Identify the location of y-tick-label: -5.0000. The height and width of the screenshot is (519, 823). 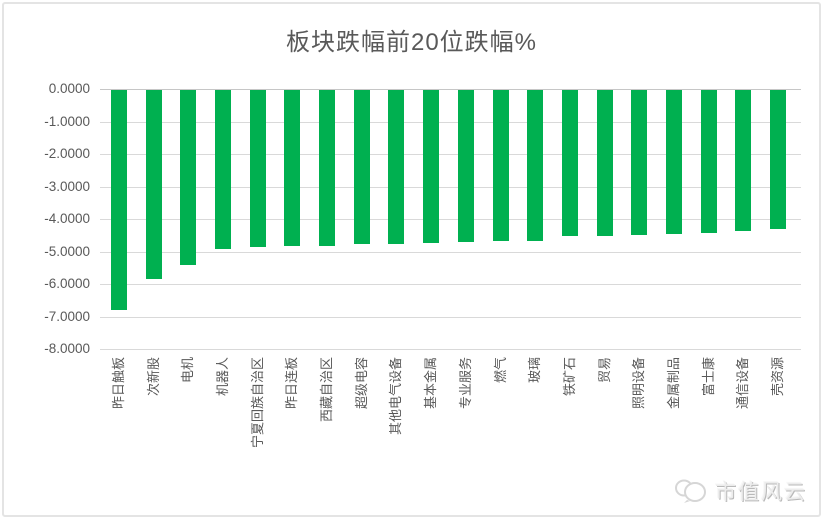
(67, 251).